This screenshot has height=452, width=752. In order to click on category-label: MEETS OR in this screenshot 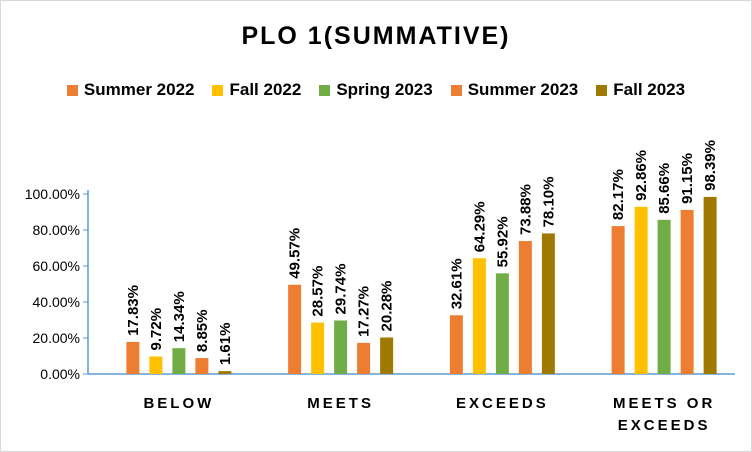, I will do `click(664, 403)`.